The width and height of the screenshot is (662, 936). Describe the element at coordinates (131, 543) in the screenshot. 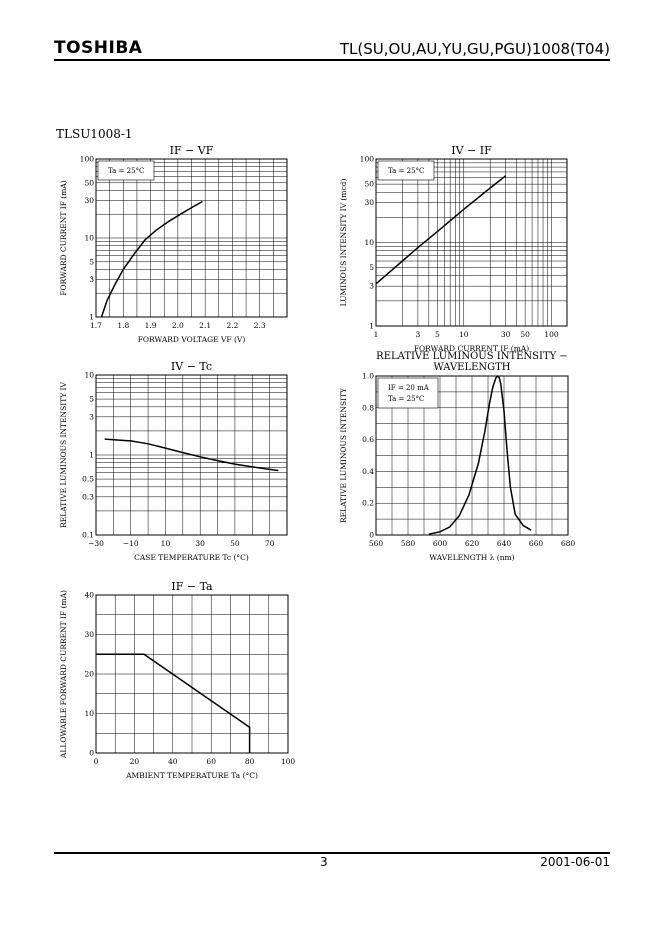

I see `x-tick-label: −10` at that location.